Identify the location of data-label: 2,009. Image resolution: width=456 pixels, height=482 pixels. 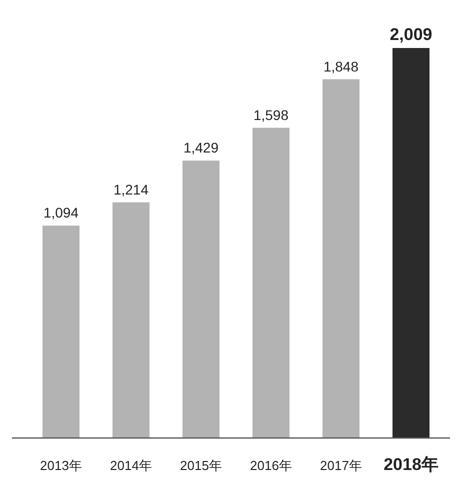
(411, 34).